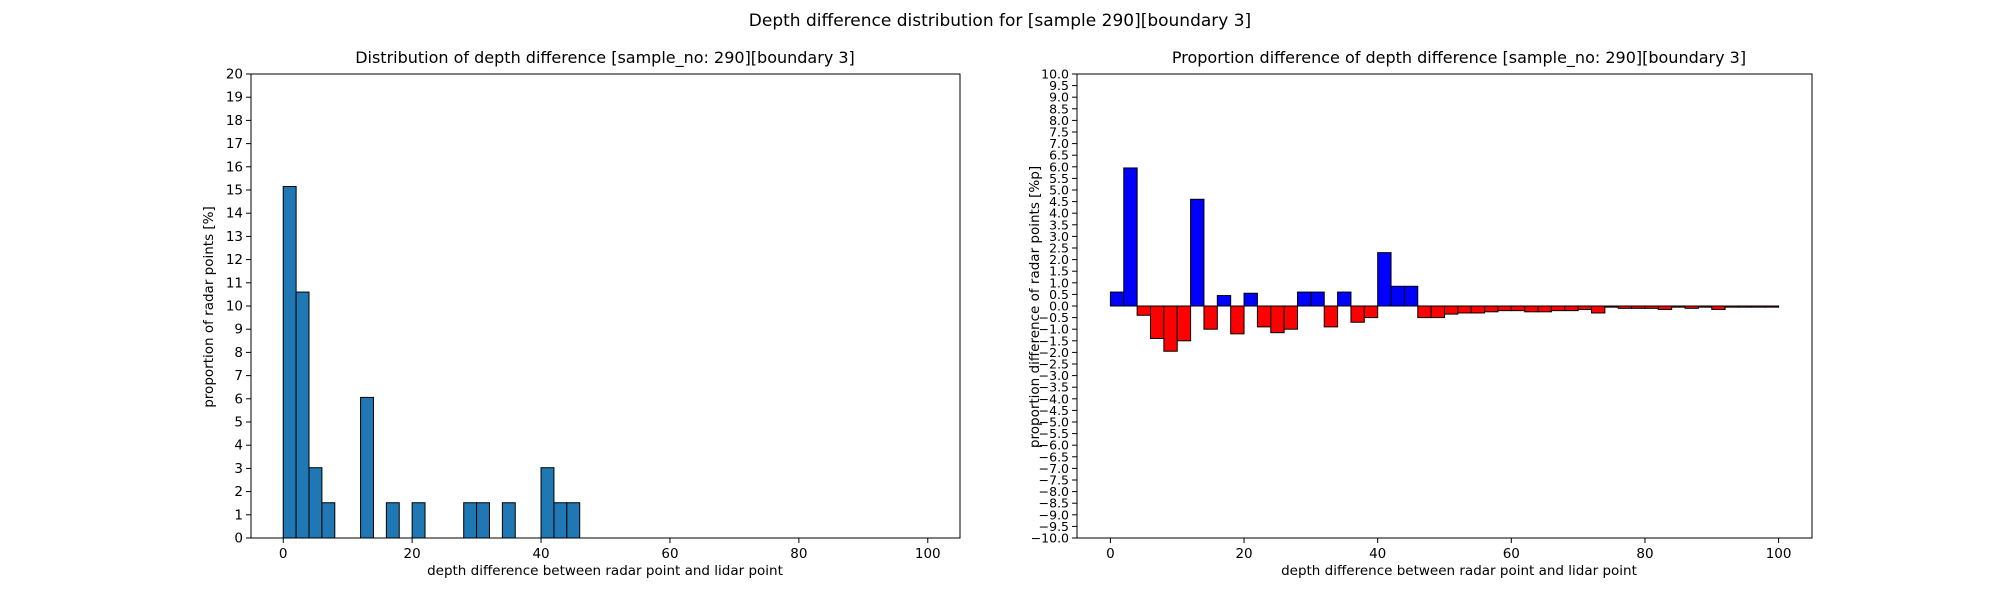  What do you see at coordinates (209, 307) in the screenshot?
I see `histogram-ylabel: proportion of radar points [%]` at bounding box center [209, 307].